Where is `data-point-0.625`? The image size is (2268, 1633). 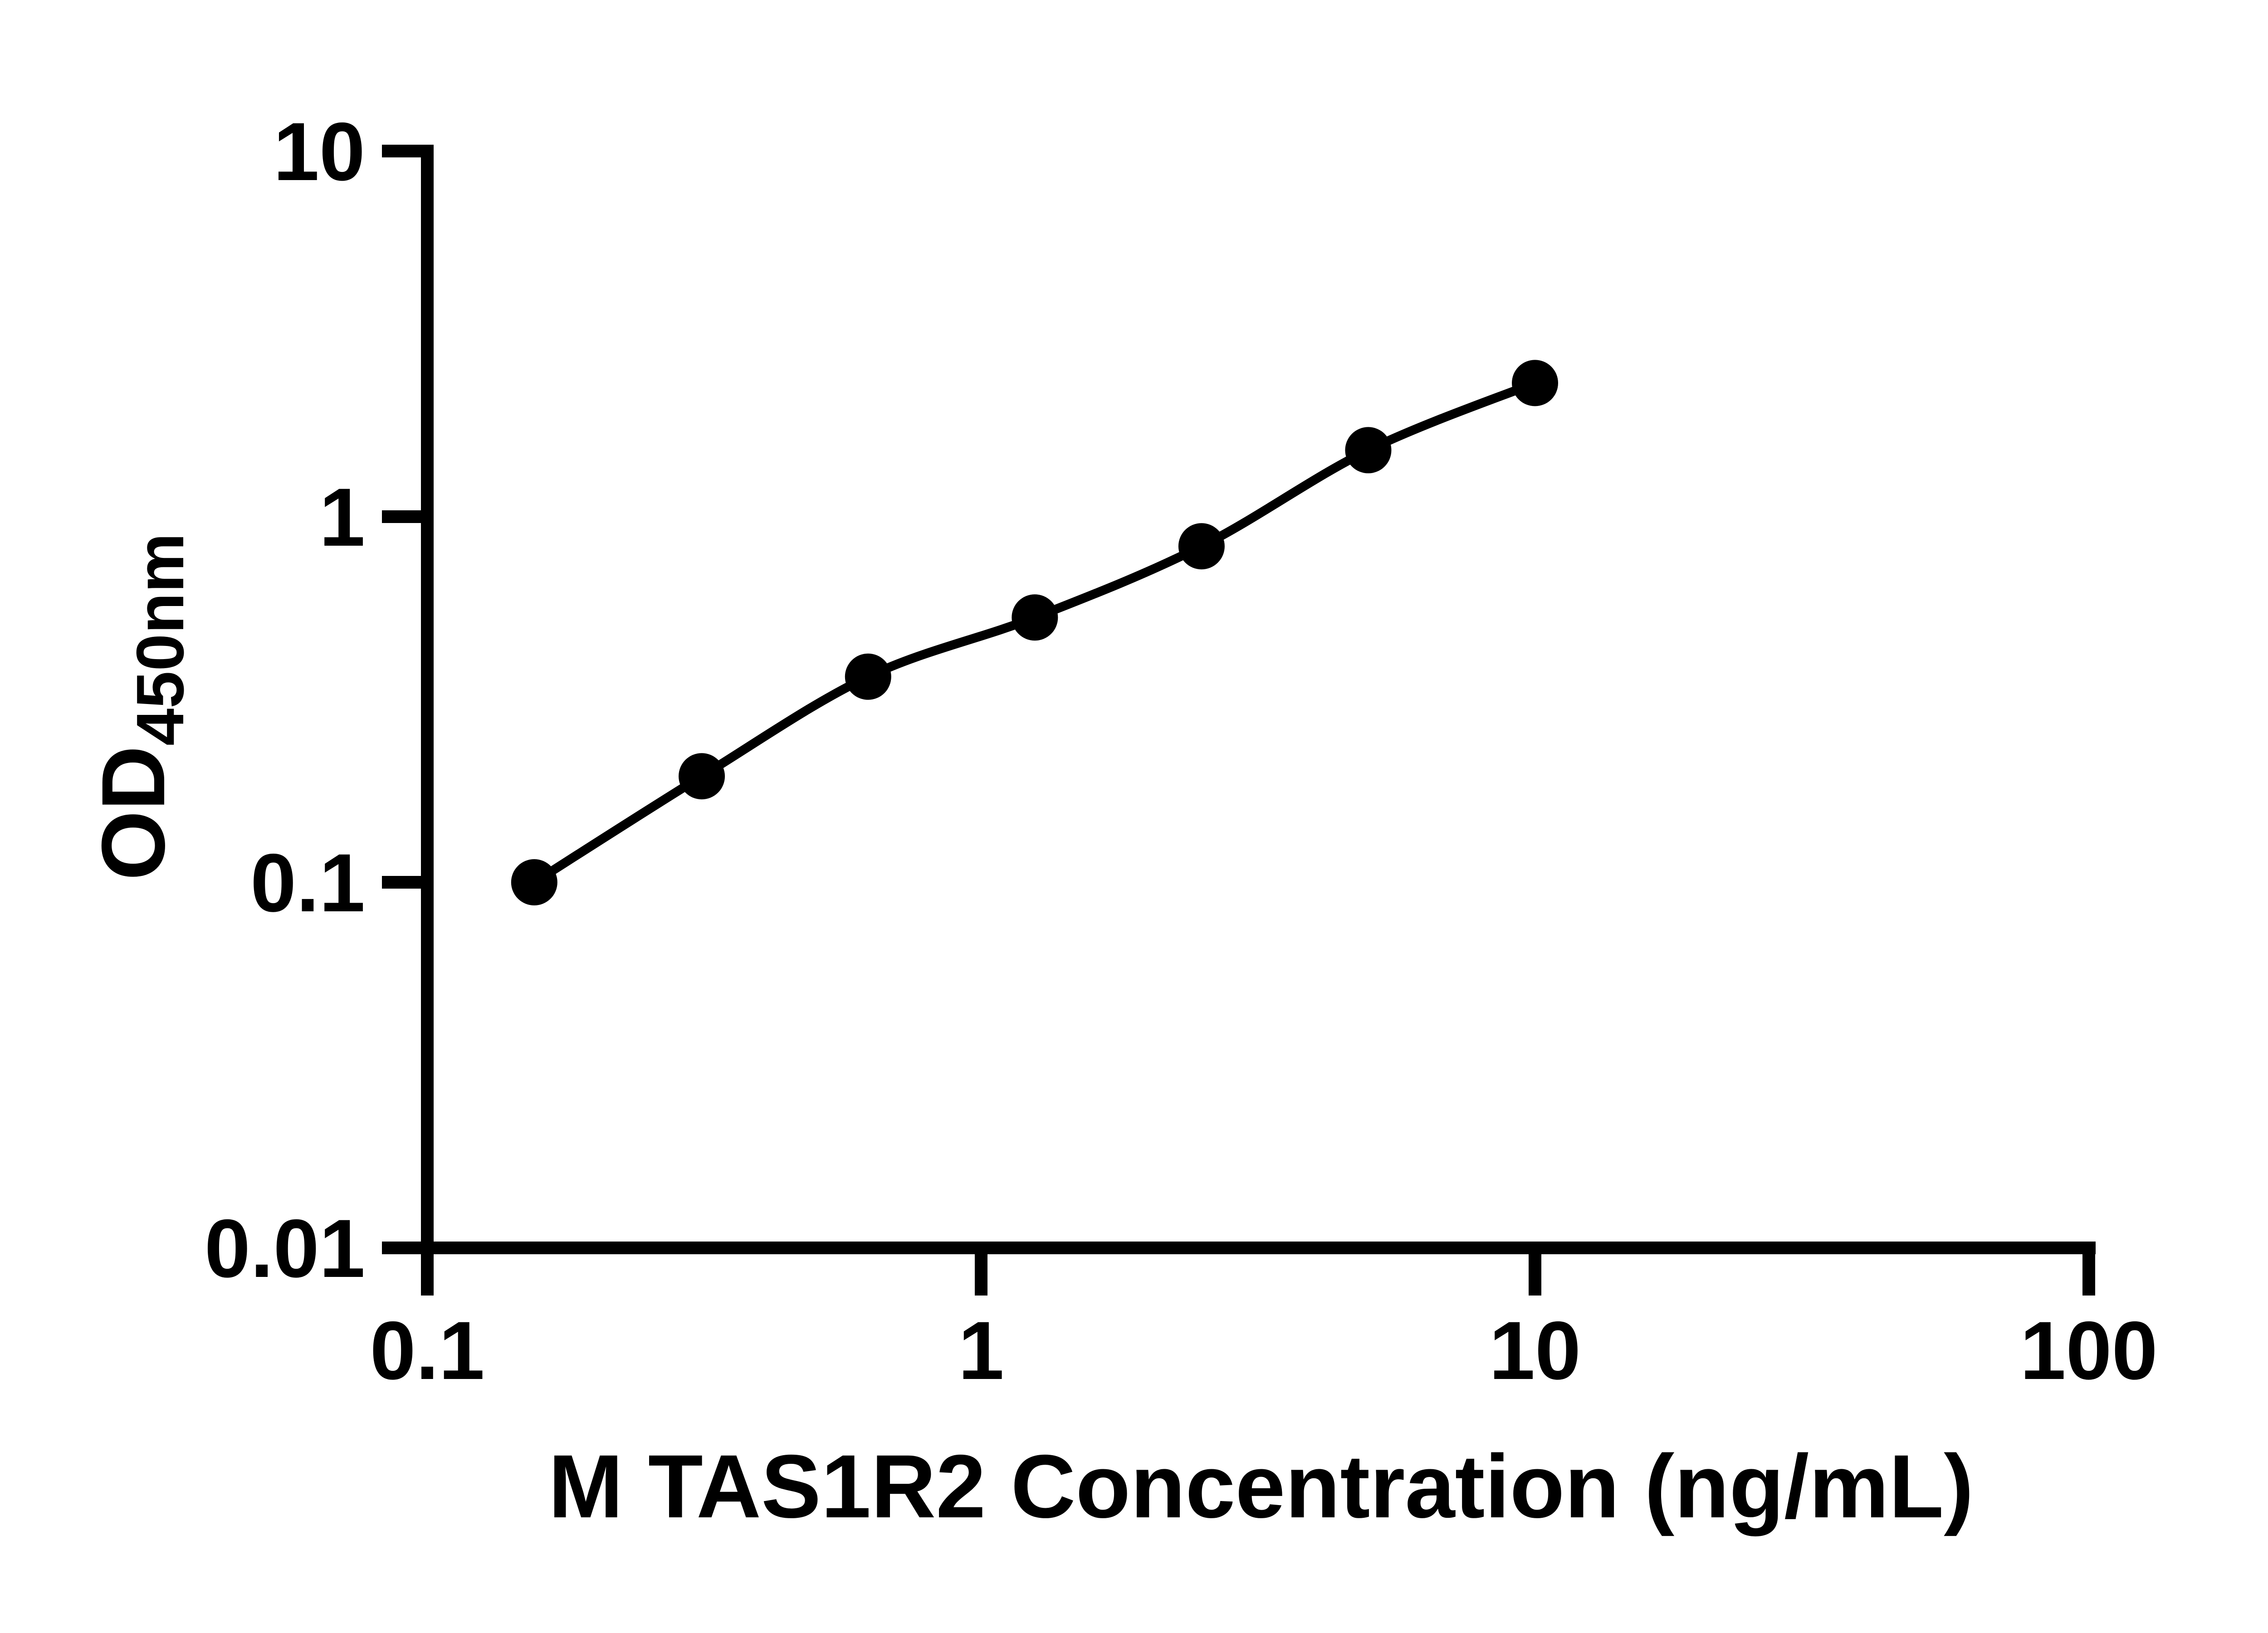
data-point-0.625 is located at coordinates (868, 676).